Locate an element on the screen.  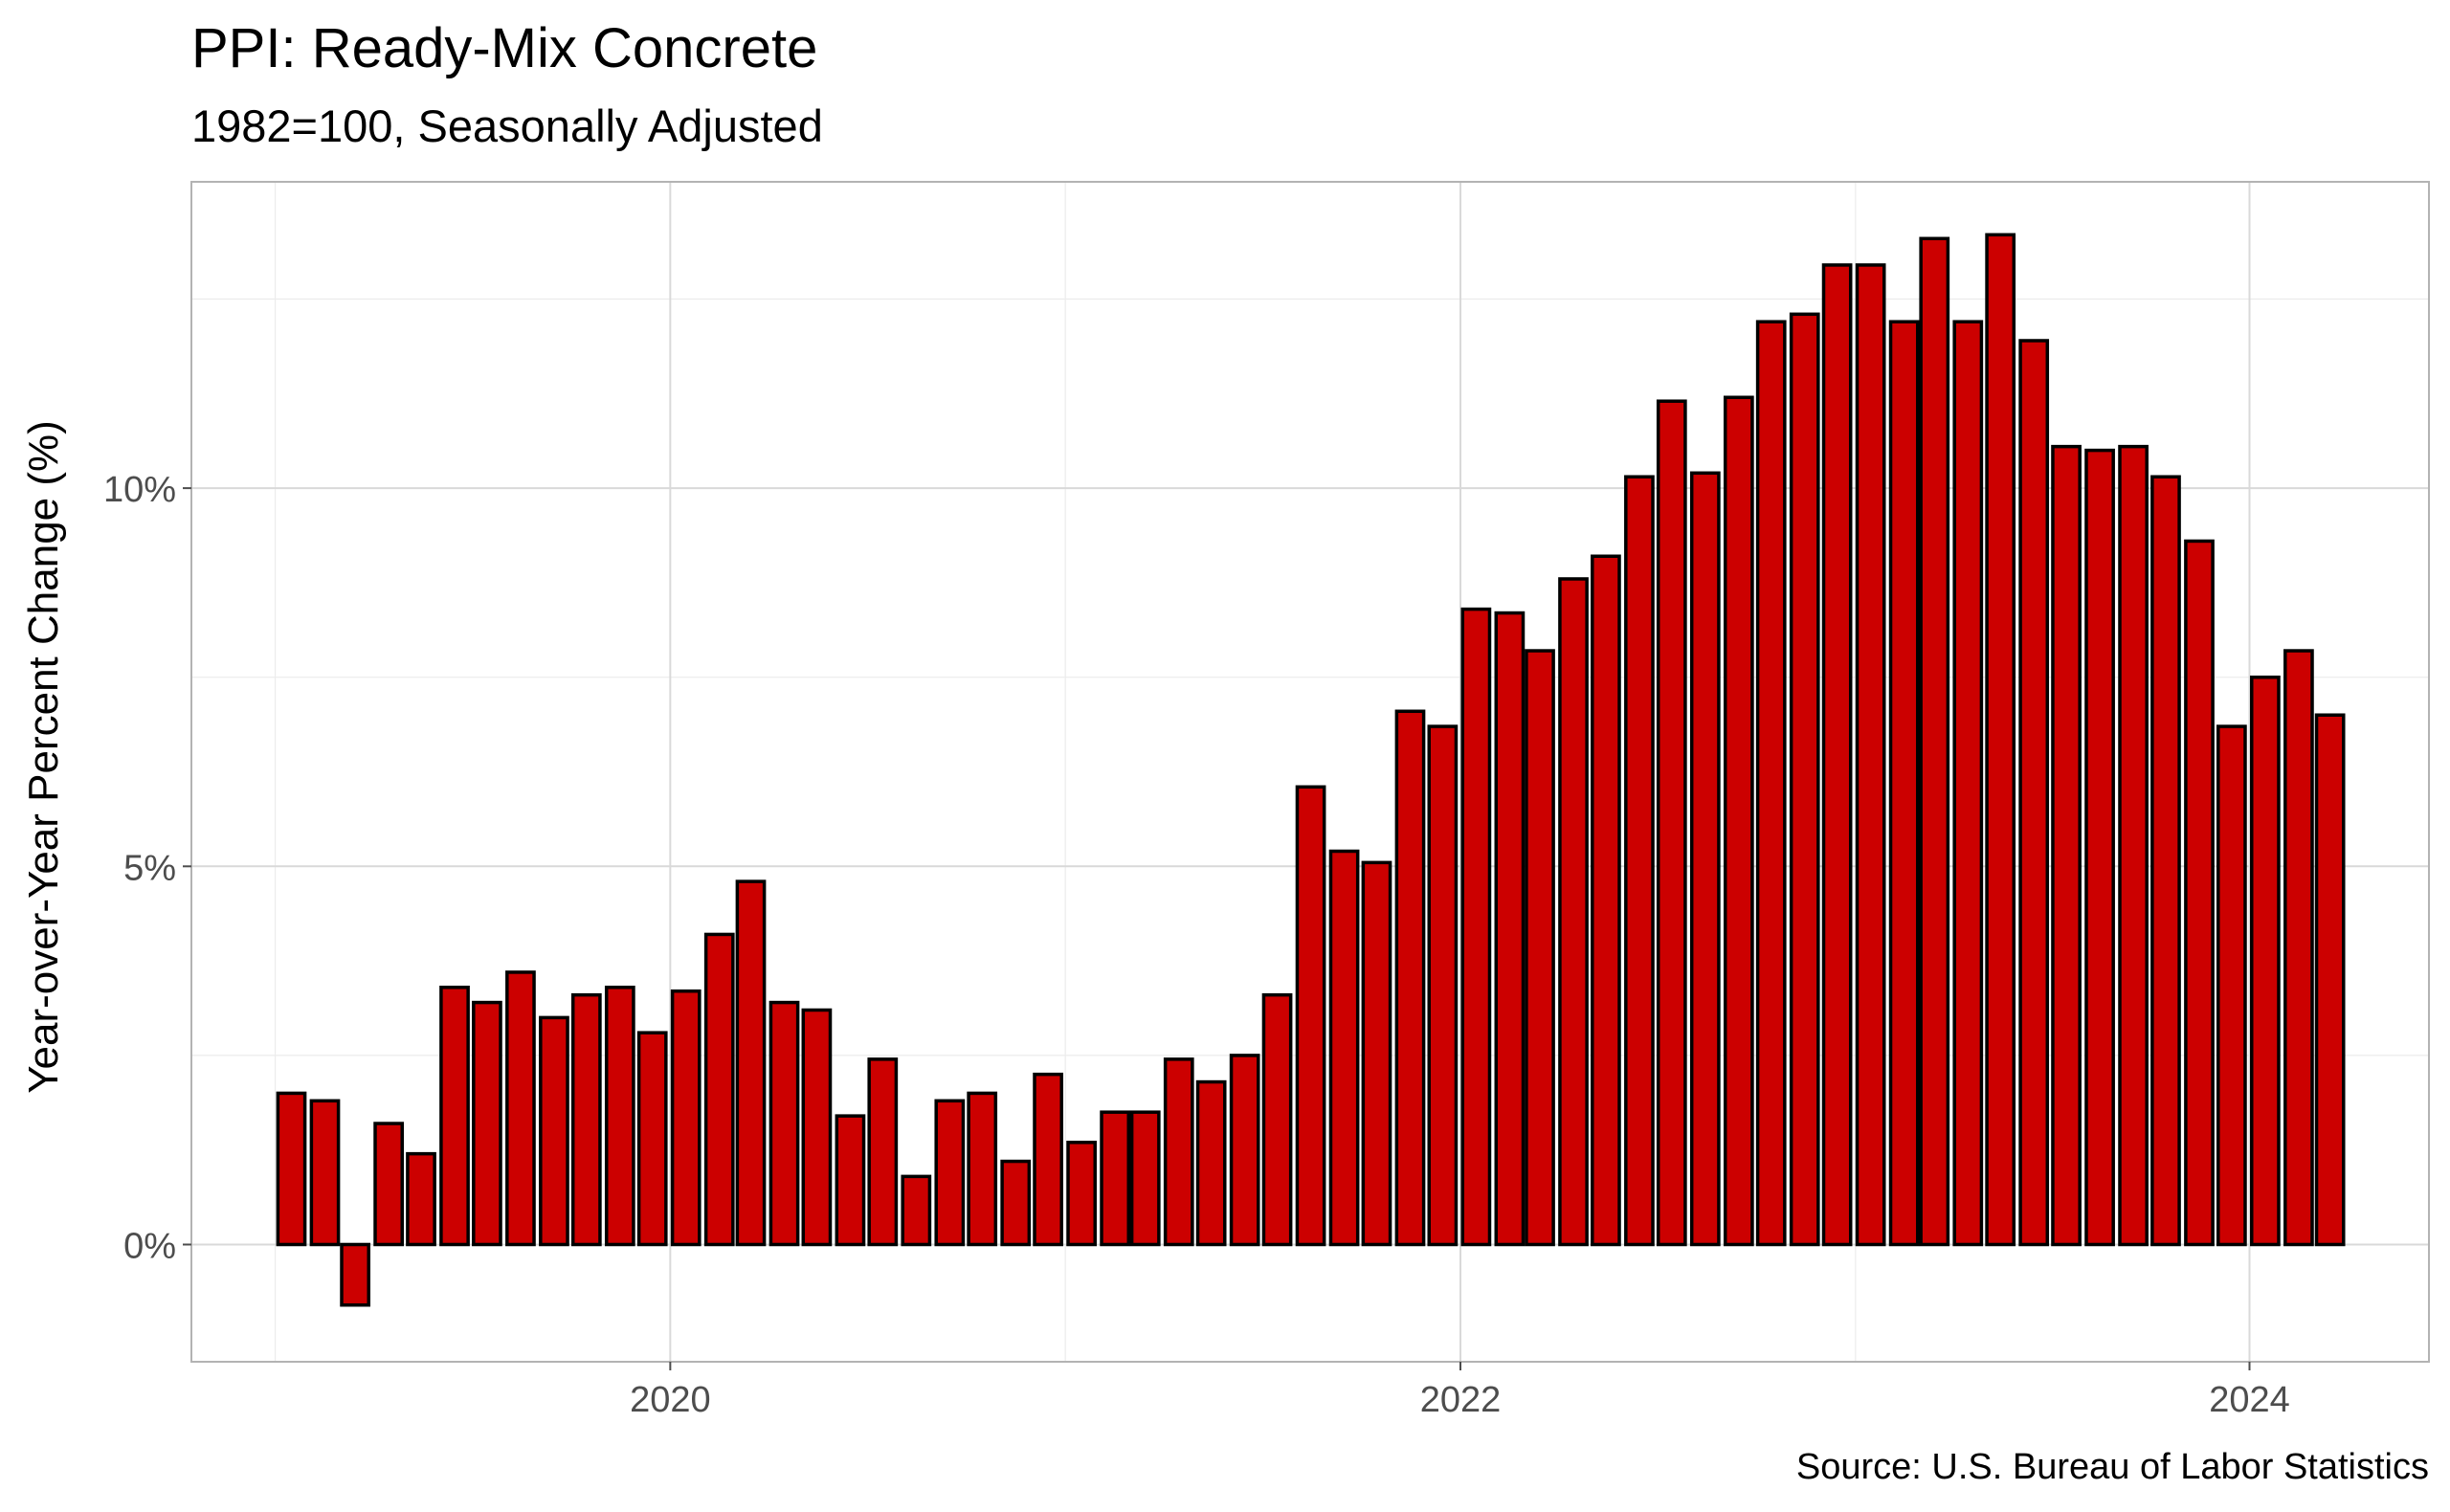
chart-caption: Source: U.S. Bureau of Labor Statistics is located at coordinates (2112, 1467).